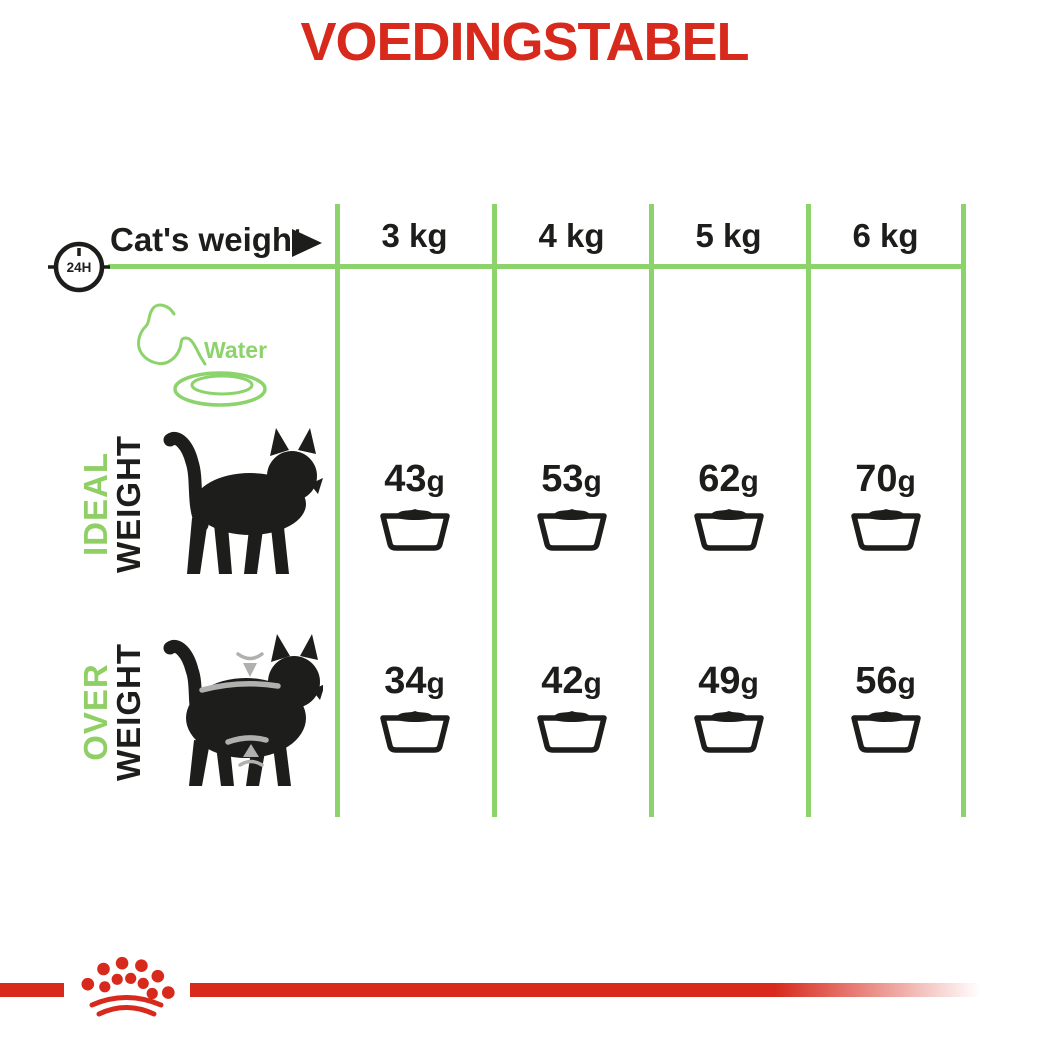 The width and height of the screenshot is (1049, 1049). Describe the element at coordinates (571, 681) in the screenshot. I see `serving-amount: 42g` at that location.